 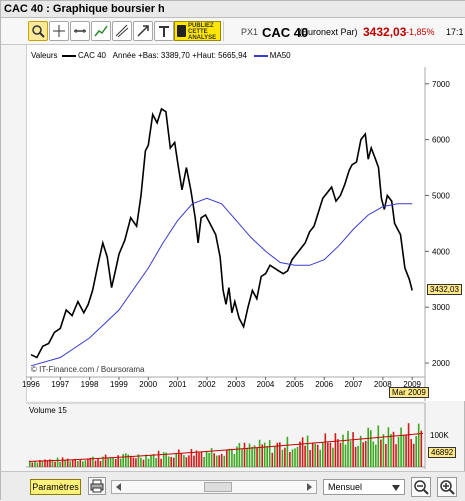 I want to click on footer-bar: Paramètres Mensuel, so click(x=233, y=486).